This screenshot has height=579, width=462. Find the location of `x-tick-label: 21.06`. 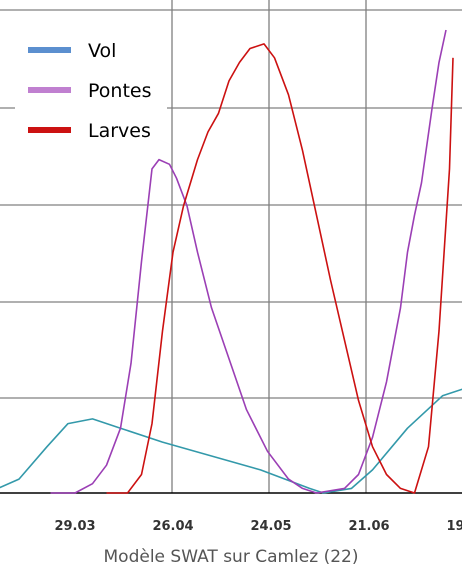

x-tick-label: 21.06 is located at coordinates (368, 526).